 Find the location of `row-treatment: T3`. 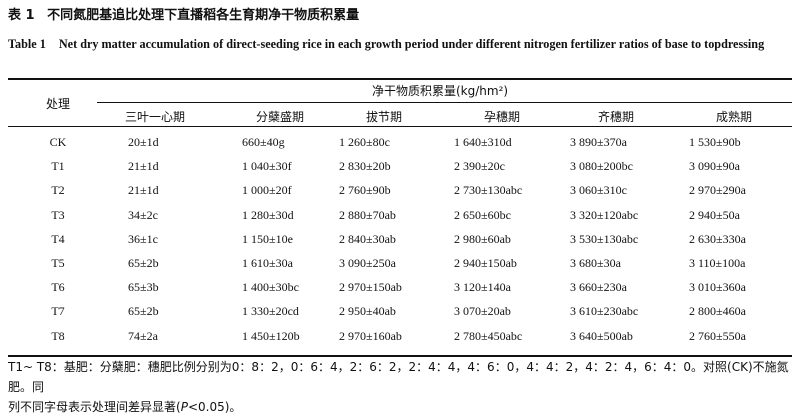

row-treatment: T3 is located at coordinates (58, 214).